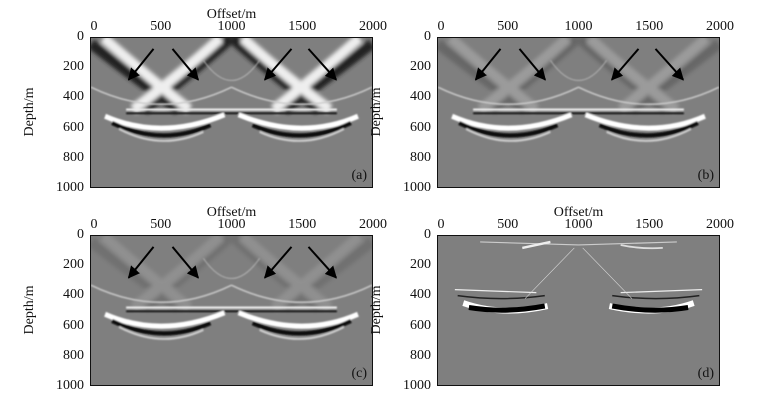  I want to click on y-tick-label: 800, so click(73, 355).